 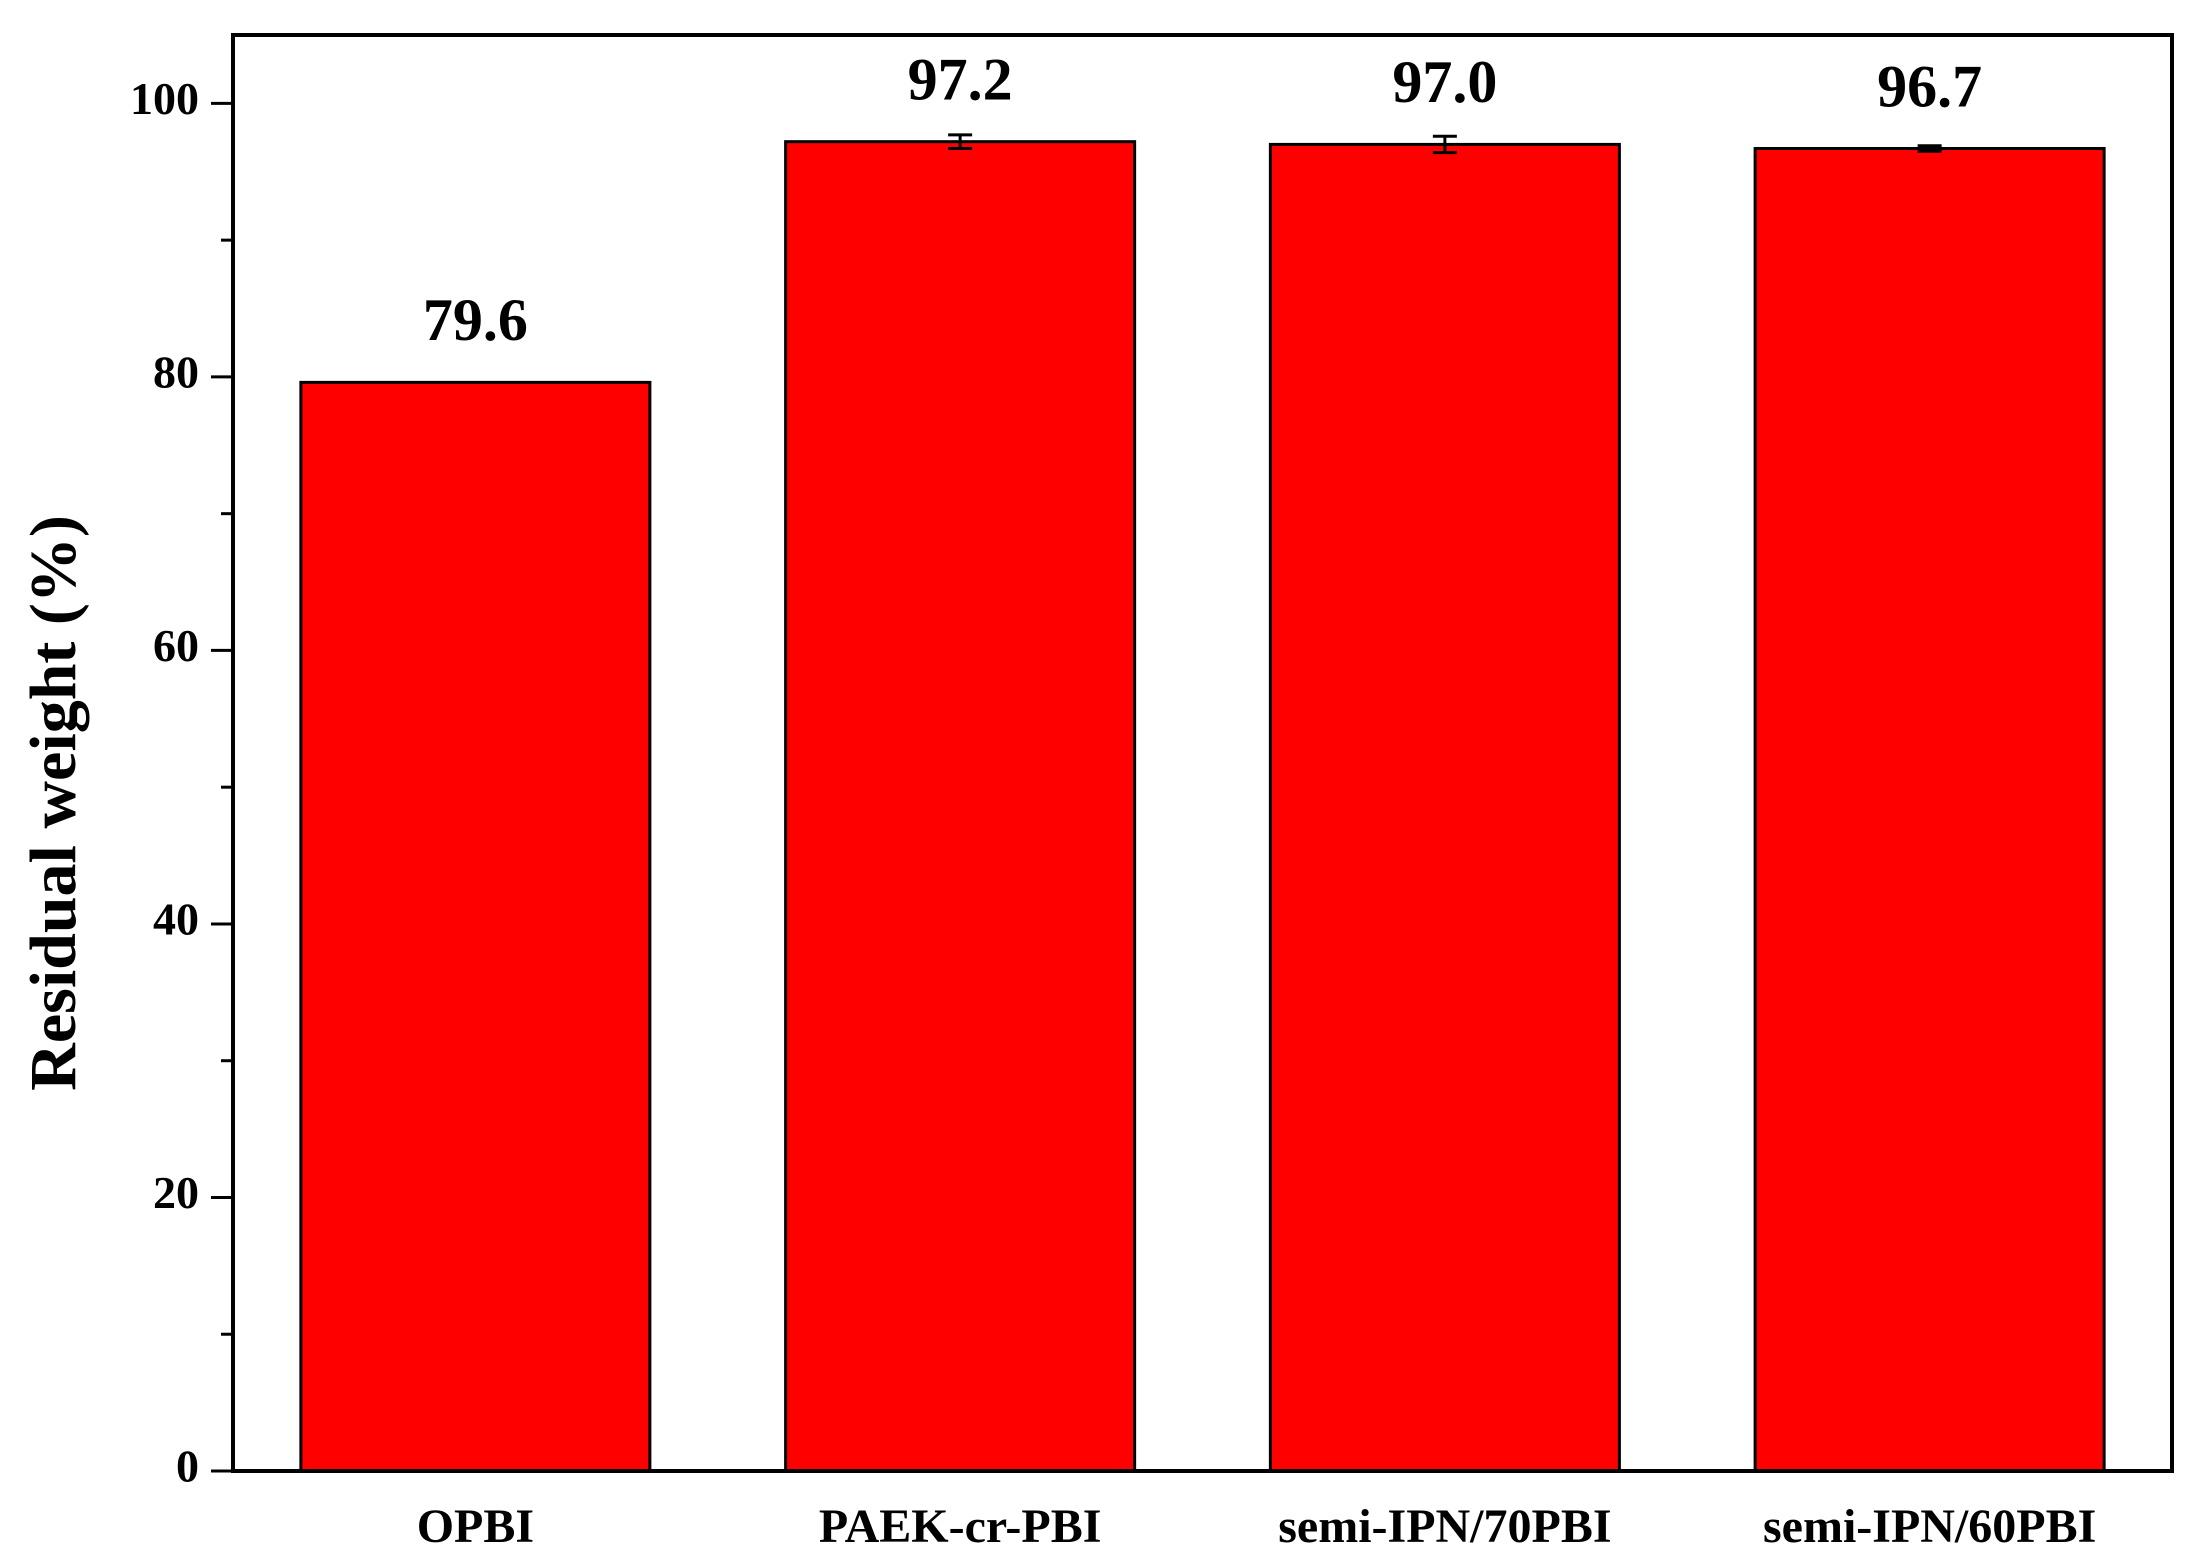 What do you see at coordinates (1929, 86) in the screenshot?
I see `value-label: 96.7` at bounding box center [1929, 86].